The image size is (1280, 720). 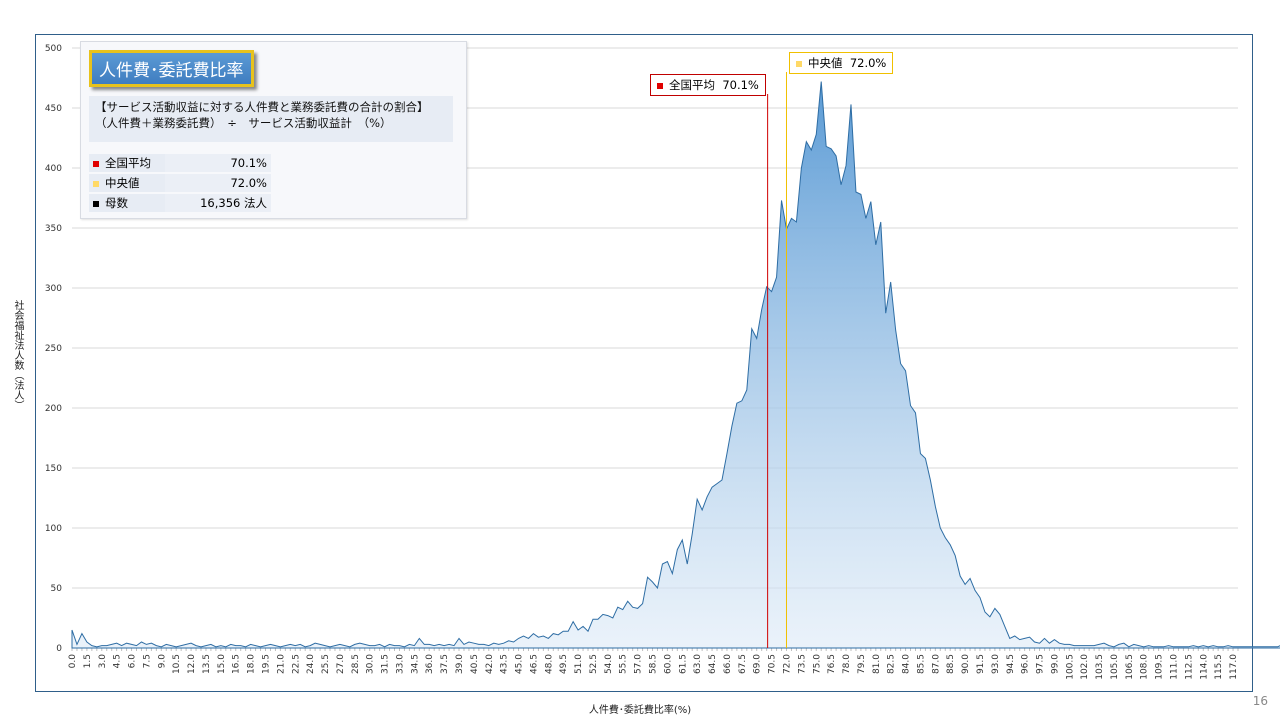 I want to click on x-axis-label: 人件費･委託費比率(%), so click(x=640, y=710).